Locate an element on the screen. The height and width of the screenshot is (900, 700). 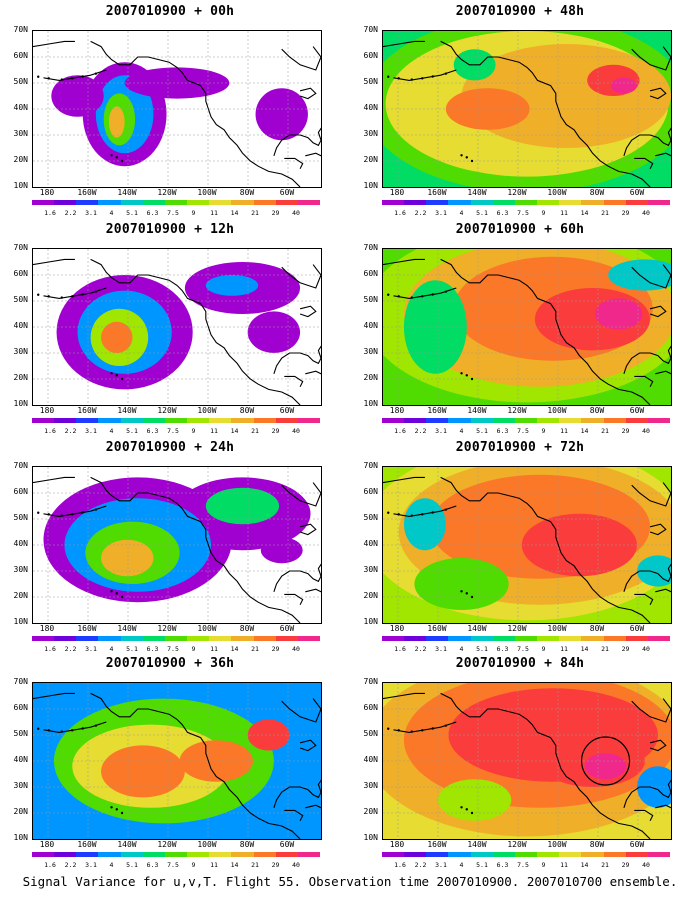
map-field is located at coordinates (177, 109).